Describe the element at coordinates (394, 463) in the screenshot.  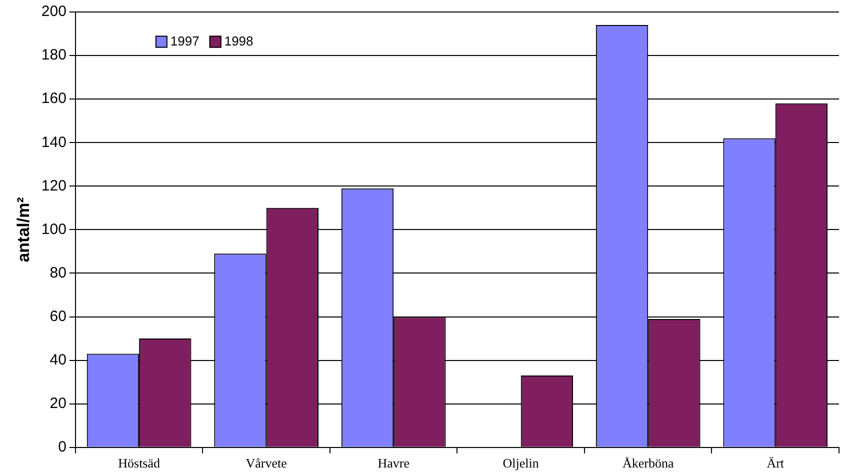
I see `x-tick-label: Havre` at that location.